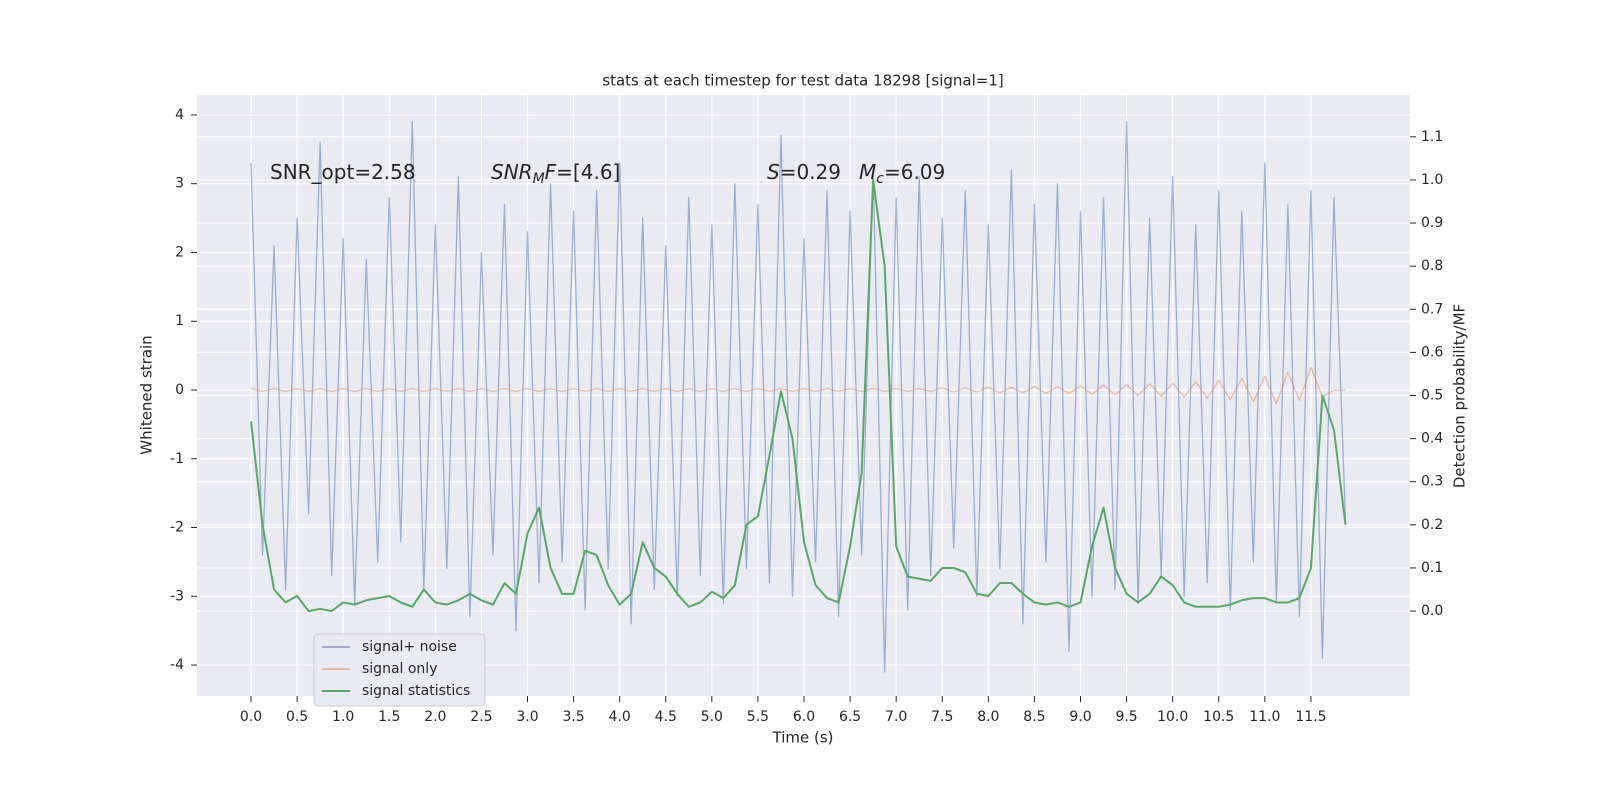  I want to click on legend-label: signal+ noise, so click(409, 647).